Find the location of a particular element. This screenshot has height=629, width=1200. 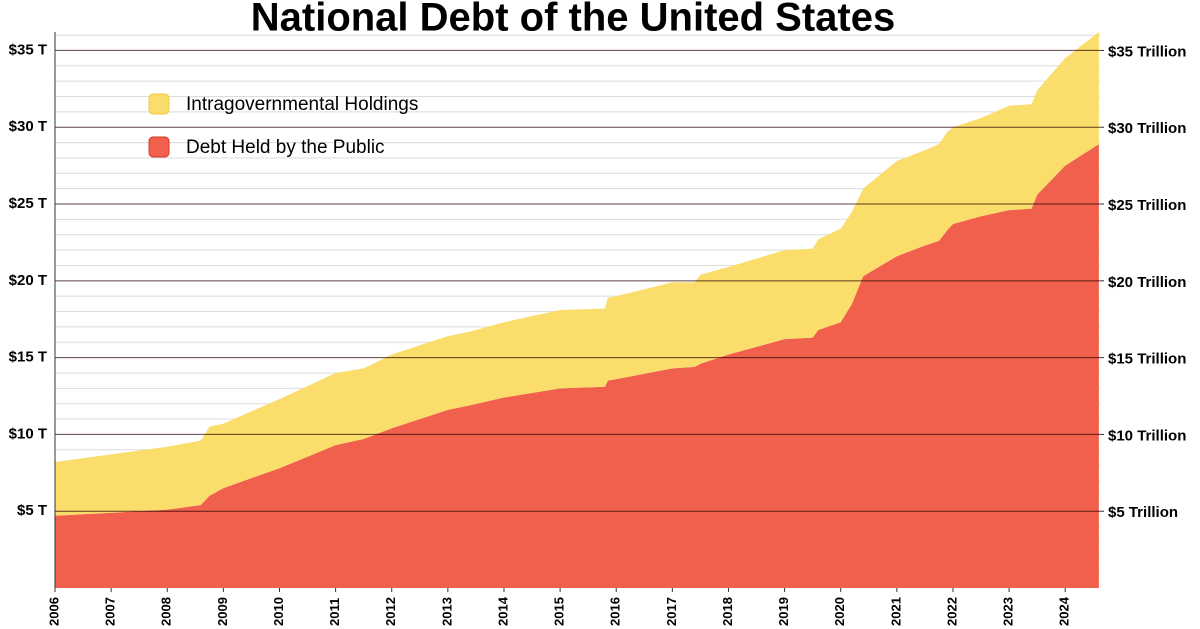

x-tick-label: 2019 is located at coordinates (783, 611).